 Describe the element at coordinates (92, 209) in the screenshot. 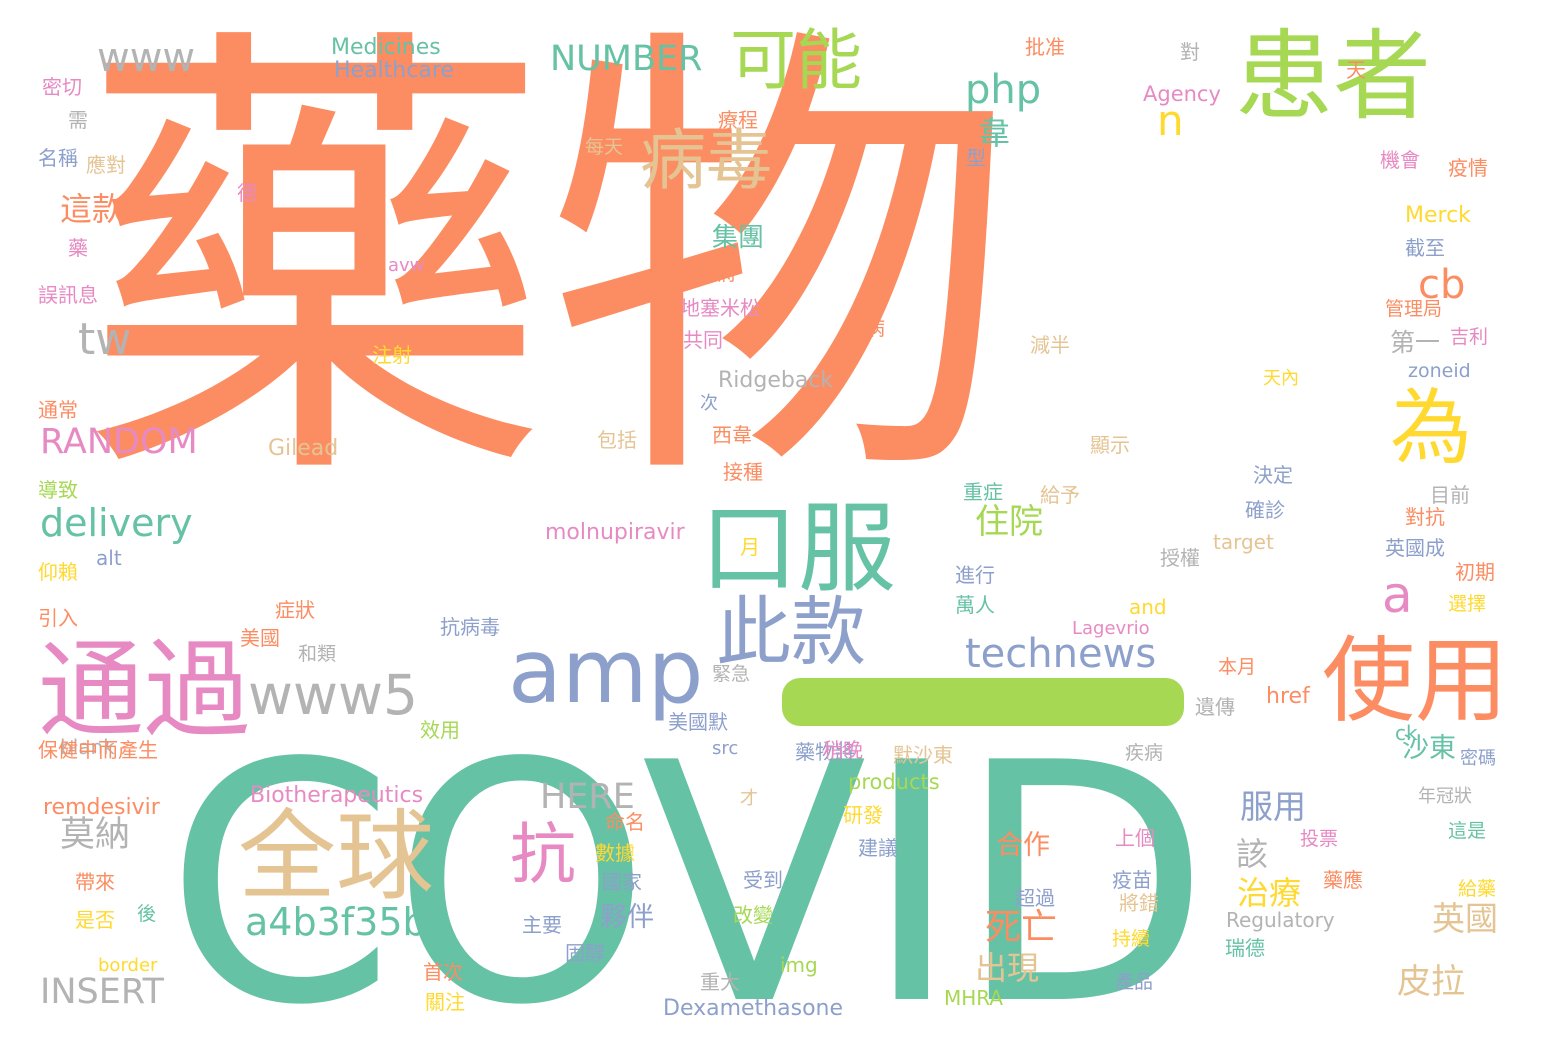

I see `cloud-word: 這款` at that location.